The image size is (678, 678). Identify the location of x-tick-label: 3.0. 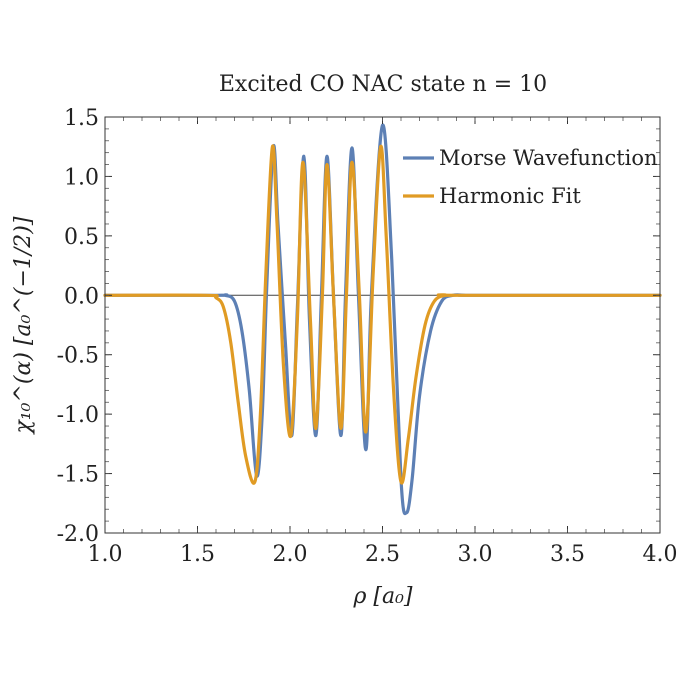
(475, 554).